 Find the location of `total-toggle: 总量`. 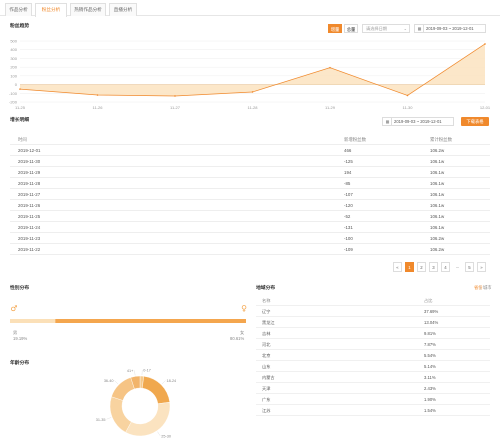

total-toggle: 总量 is located at coordinates (351, 28).